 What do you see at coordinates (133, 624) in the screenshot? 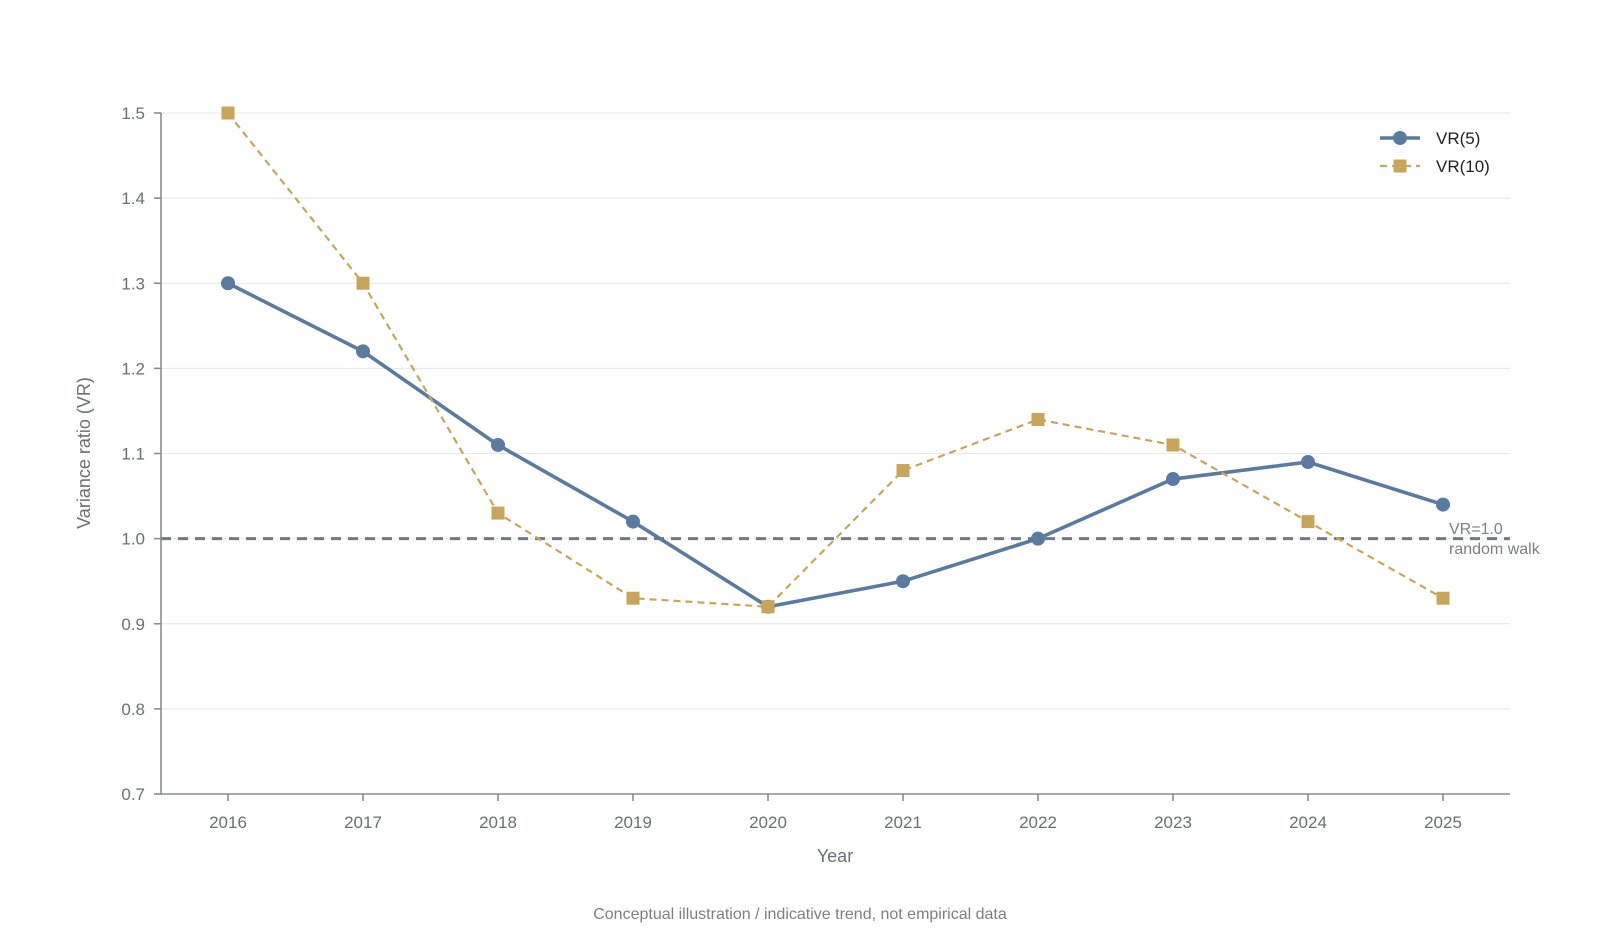
I see `y-tick-label: 0.9` at bounding box center [133, 624].